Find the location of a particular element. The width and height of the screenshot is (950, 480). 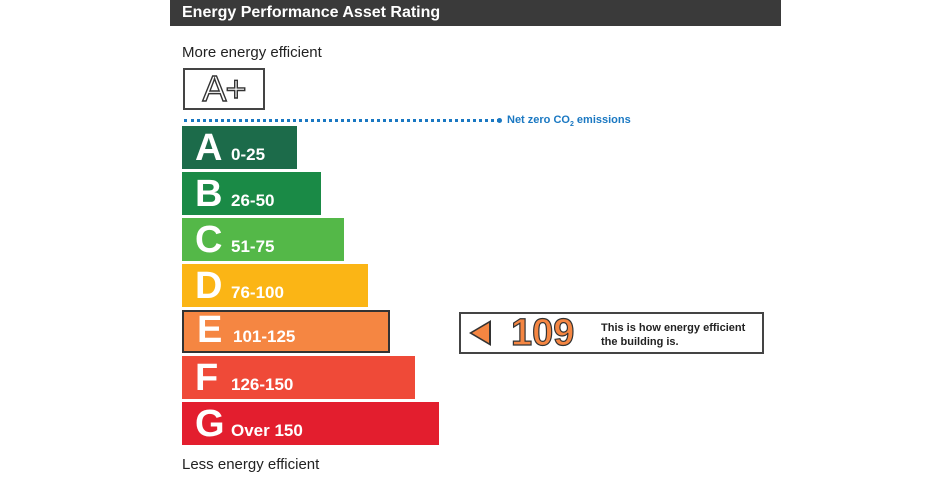

band-letter: E is located at coordinates (210, 330).